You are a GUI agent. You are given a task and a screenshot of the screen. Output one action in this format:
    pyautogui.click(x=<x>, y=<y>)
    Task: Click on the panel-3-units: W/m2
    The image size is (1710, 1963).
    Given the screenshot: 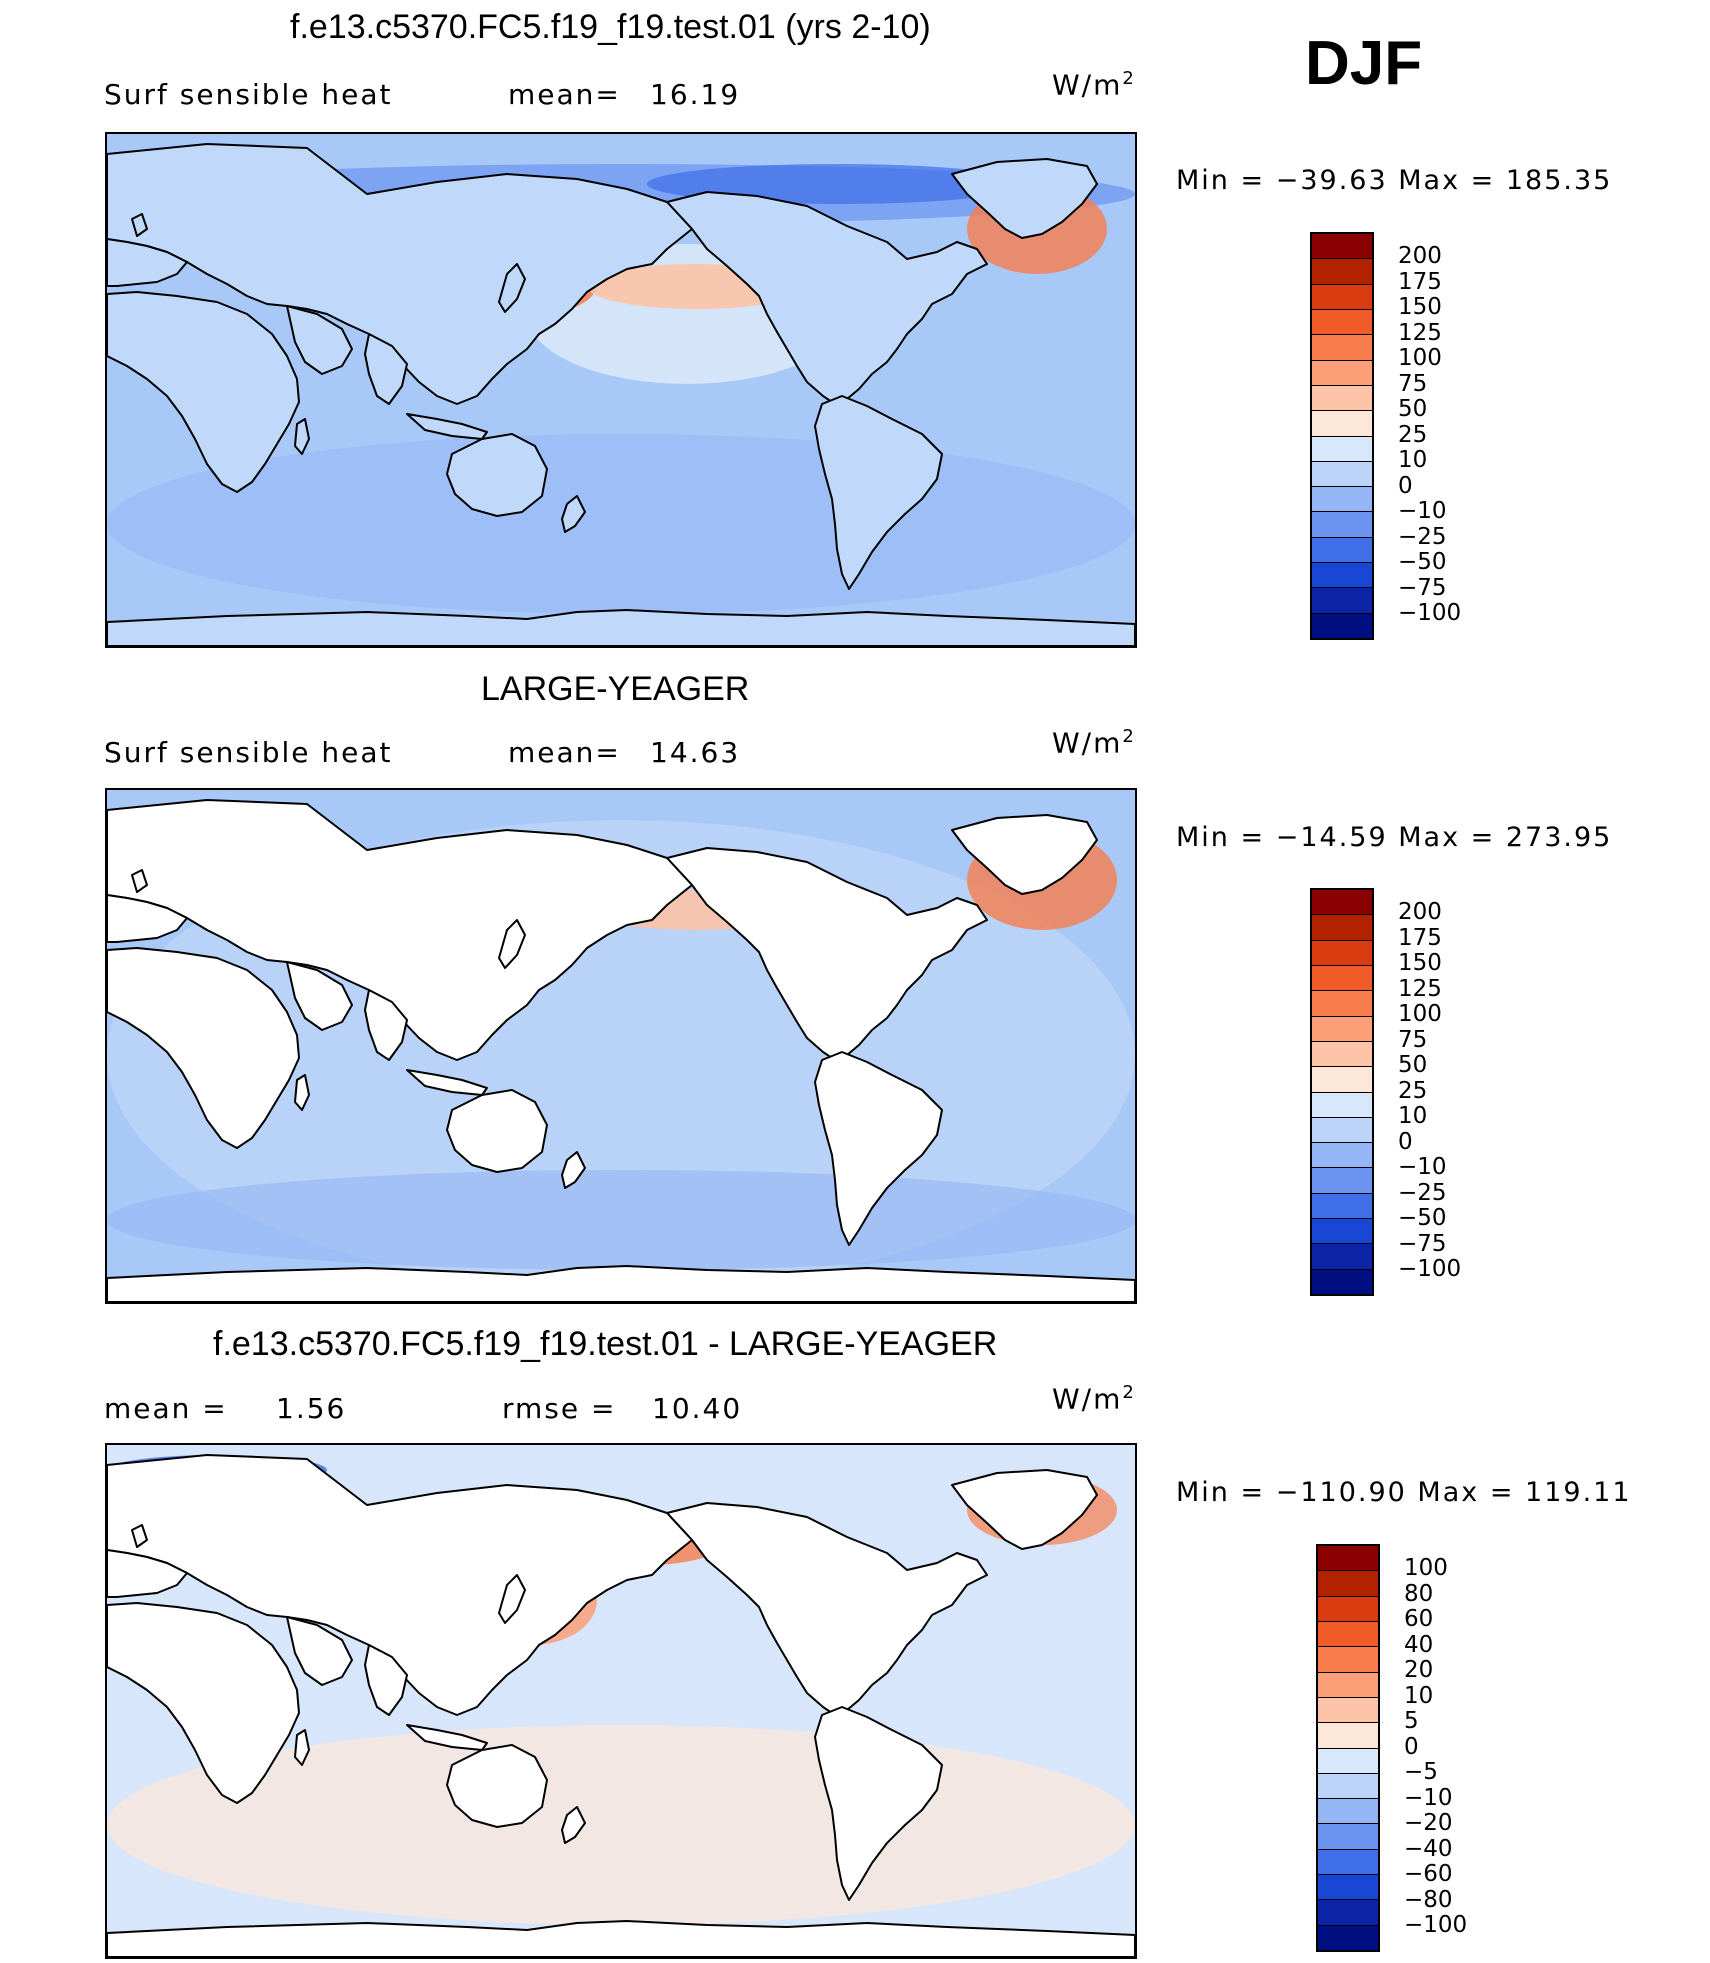 What is the action you would take?
    pyautogui.click(x=1094, y=1399)
    